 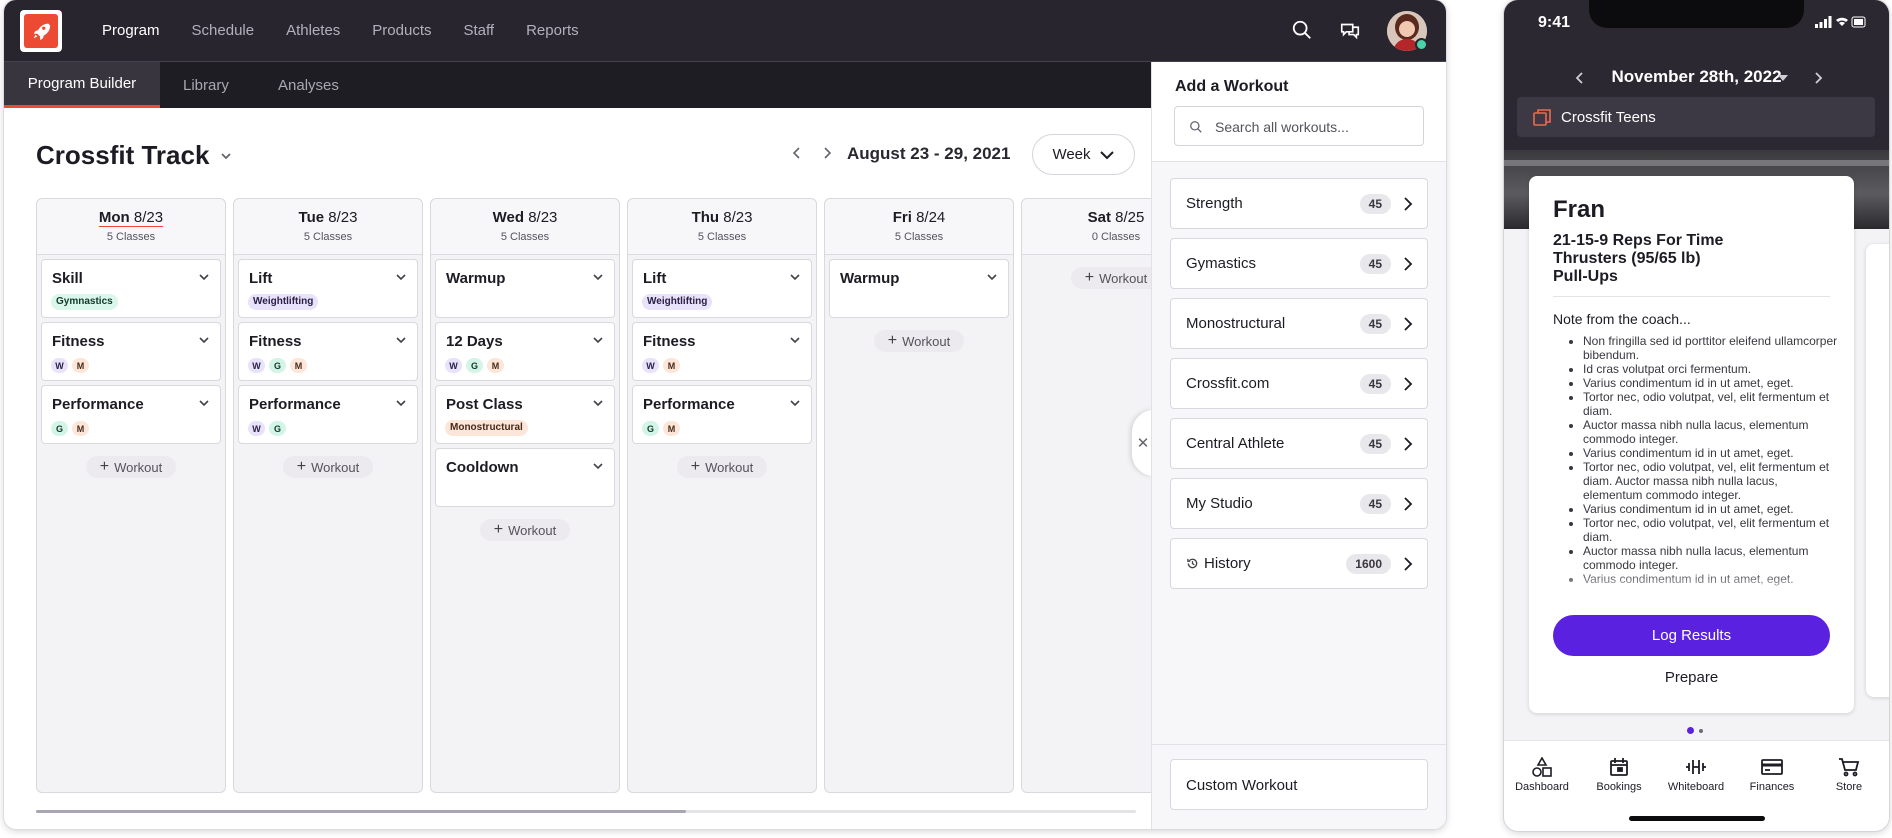 What do you see at coordinates (1350, 30) in the screenshot?
I see `chat-icon` at bounding box center [1350, 30].